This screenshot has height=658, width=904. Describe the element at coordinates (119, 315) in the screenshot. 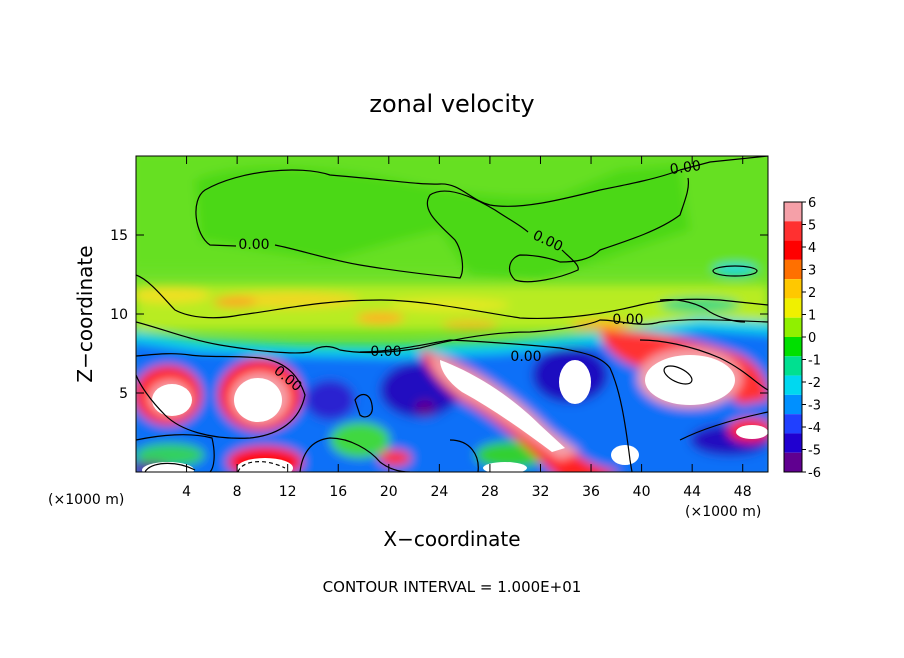

I see `y-tick-label: 10` at that location.